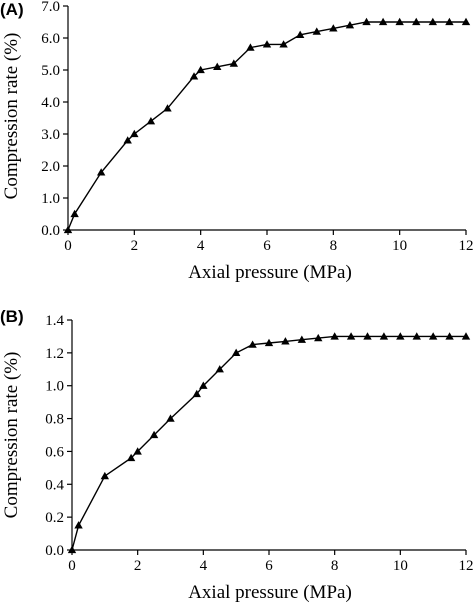 The width and height of the screenshot is (474, 603). What do you see at coordinates (334, 246) in the screenshot?
I see `x-tick-label-a: 8` at bounding box center [334, 246].